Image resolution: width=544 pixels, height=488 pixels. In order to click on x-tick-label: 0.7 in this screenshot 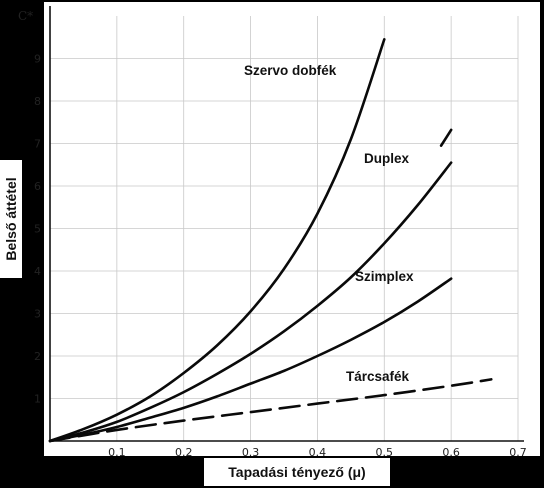, I will do `click(518, 452)`.